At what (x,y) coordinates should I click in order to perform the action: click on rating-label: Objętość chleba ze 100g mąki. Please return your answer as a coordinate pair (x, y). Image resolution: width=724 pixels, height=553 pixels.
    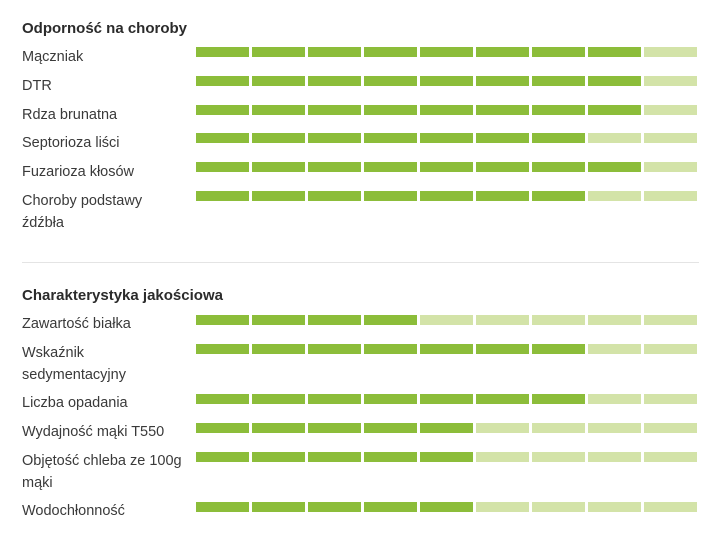
    Looking at the image, I should click on (102, 472).